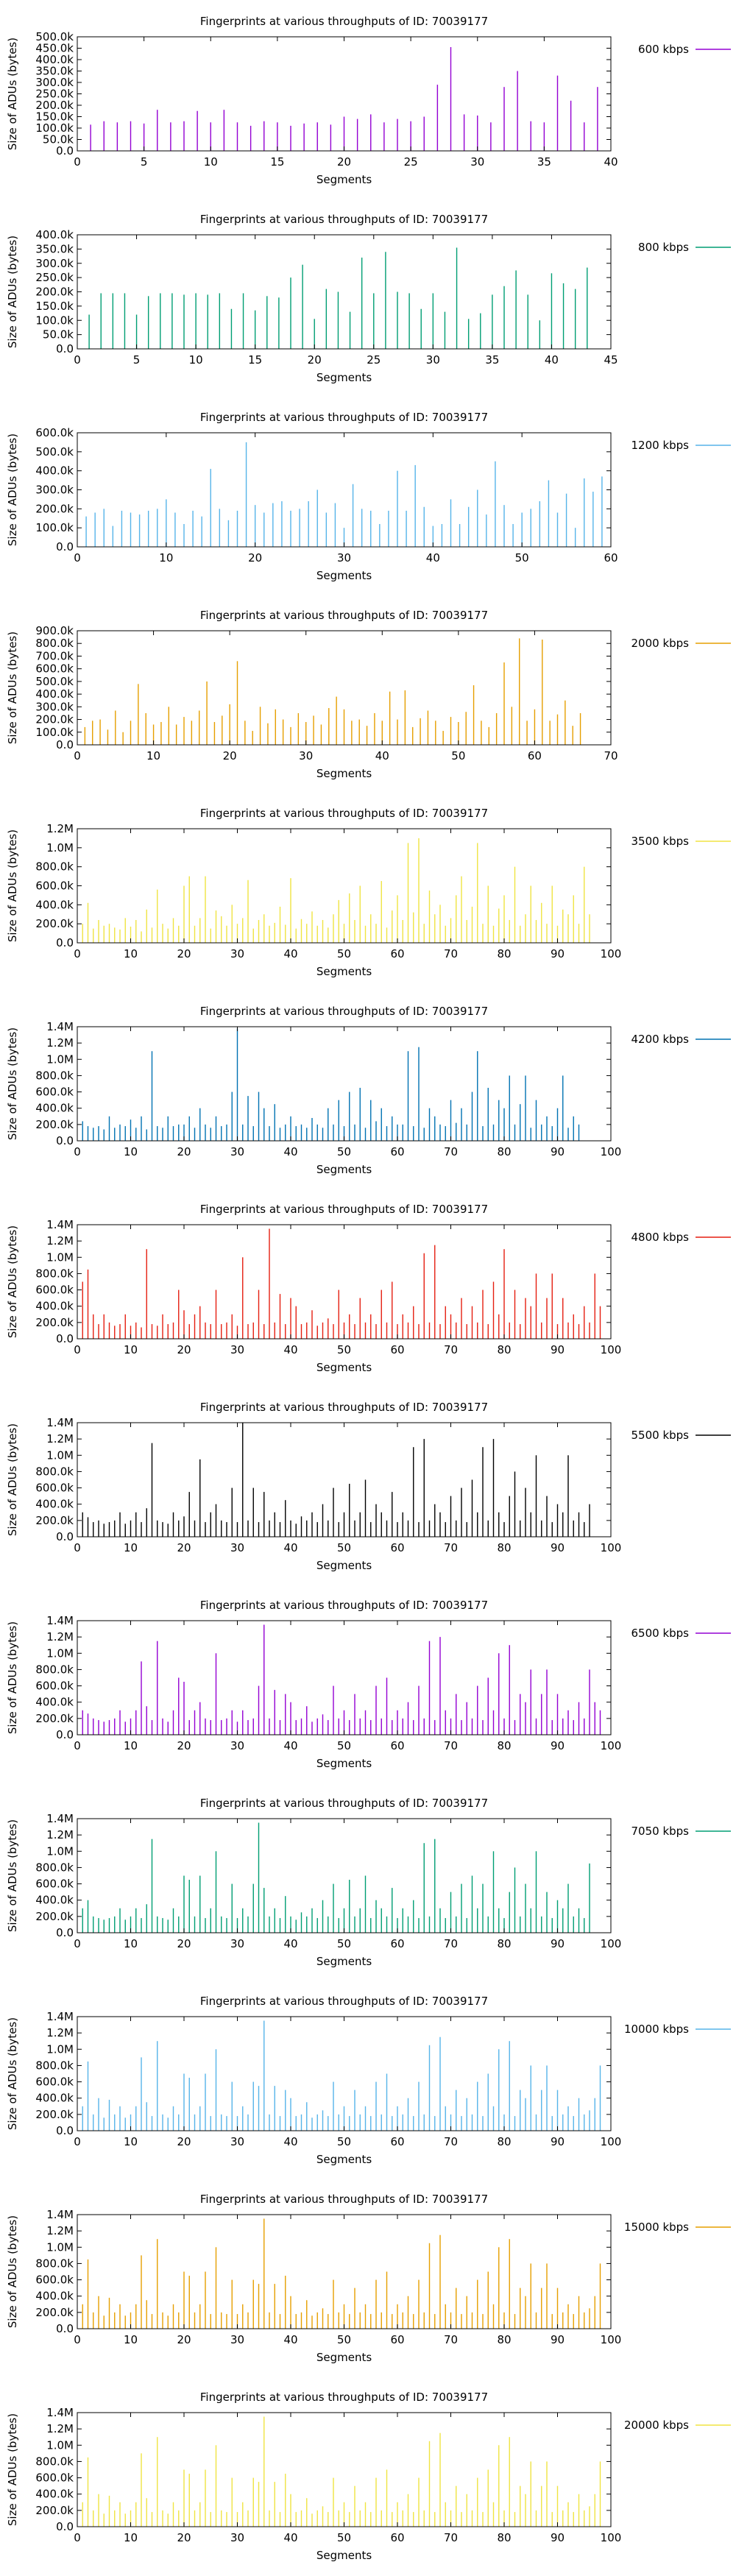  Describe the element at coordinates (137, 360) in the screenshot. I see `x-tick-label: 5` at that location.